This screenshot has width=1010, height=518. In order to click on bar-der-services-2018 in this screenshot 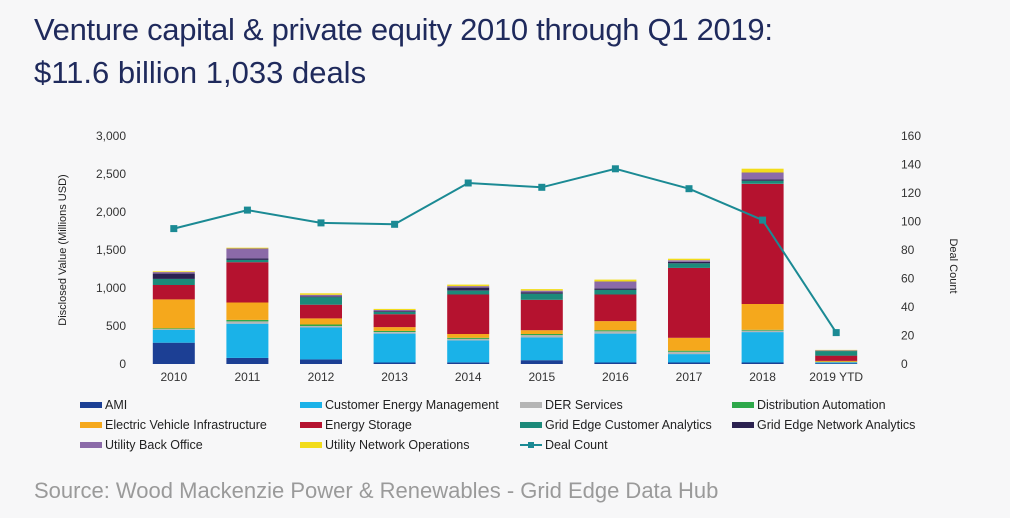, I will do `click(762, 331)`.